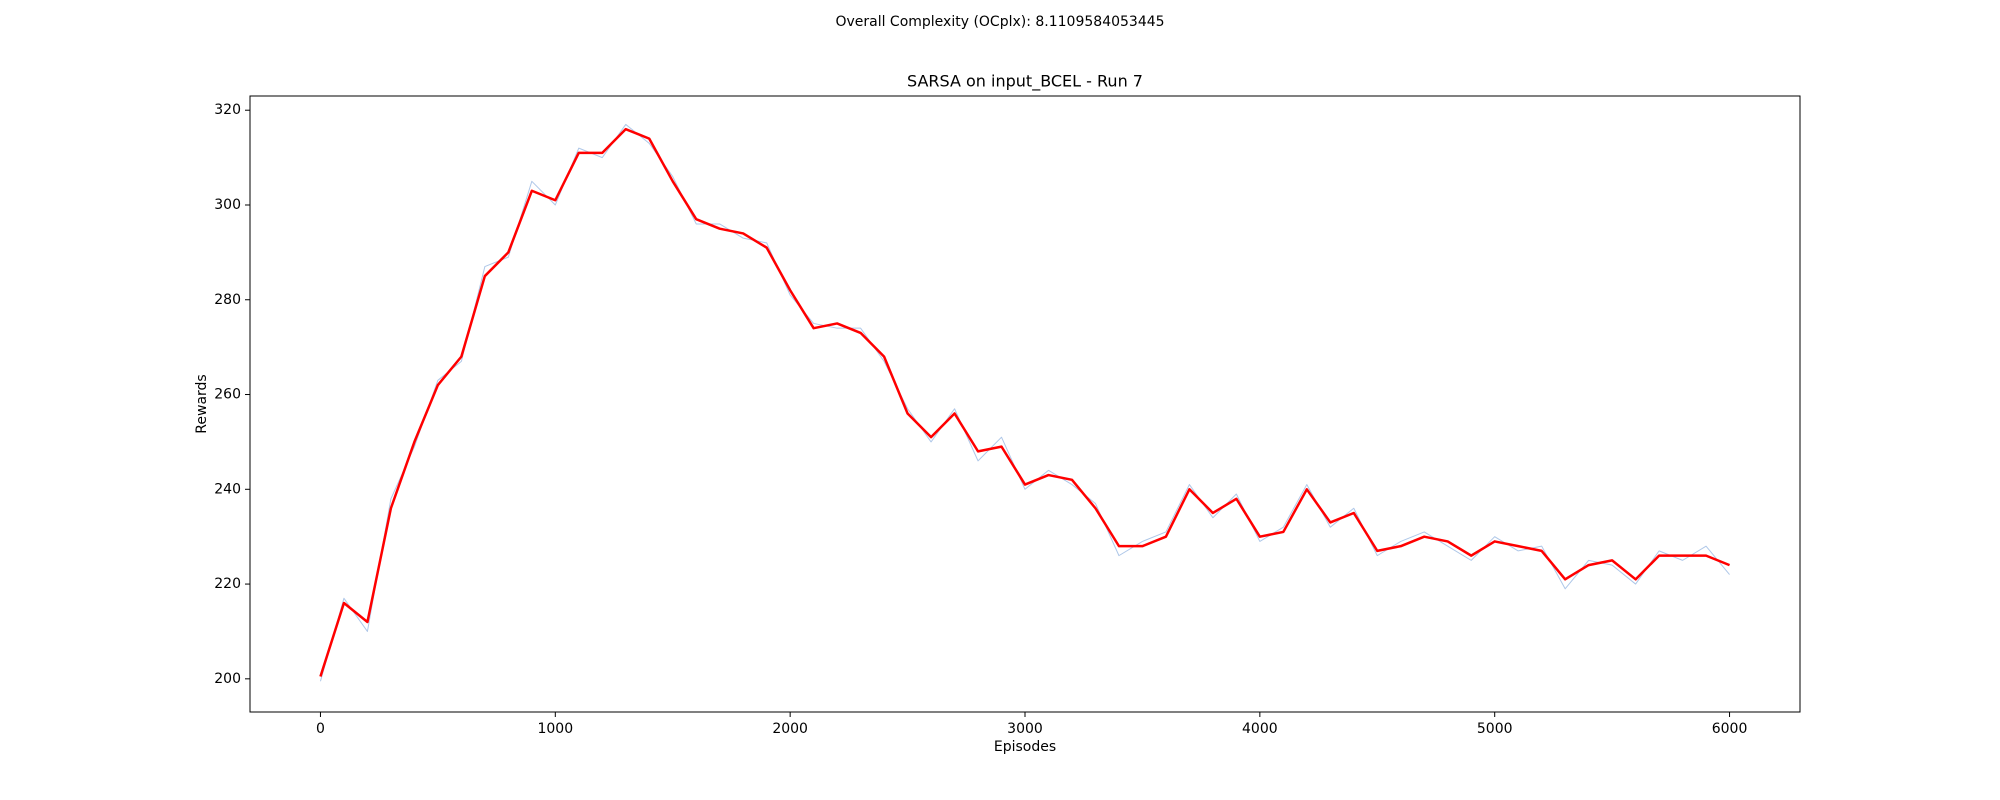 This screenshot has width=2000, height=800. I want to click on x-tick-label: 2000, so click(790, 729).